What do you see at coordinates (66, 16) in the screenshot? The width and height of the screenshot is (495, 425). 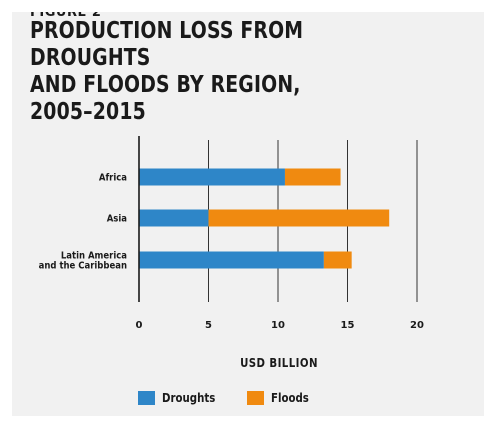 I see `figure-label: FIGURE 2` at bounding box center [66, 16].